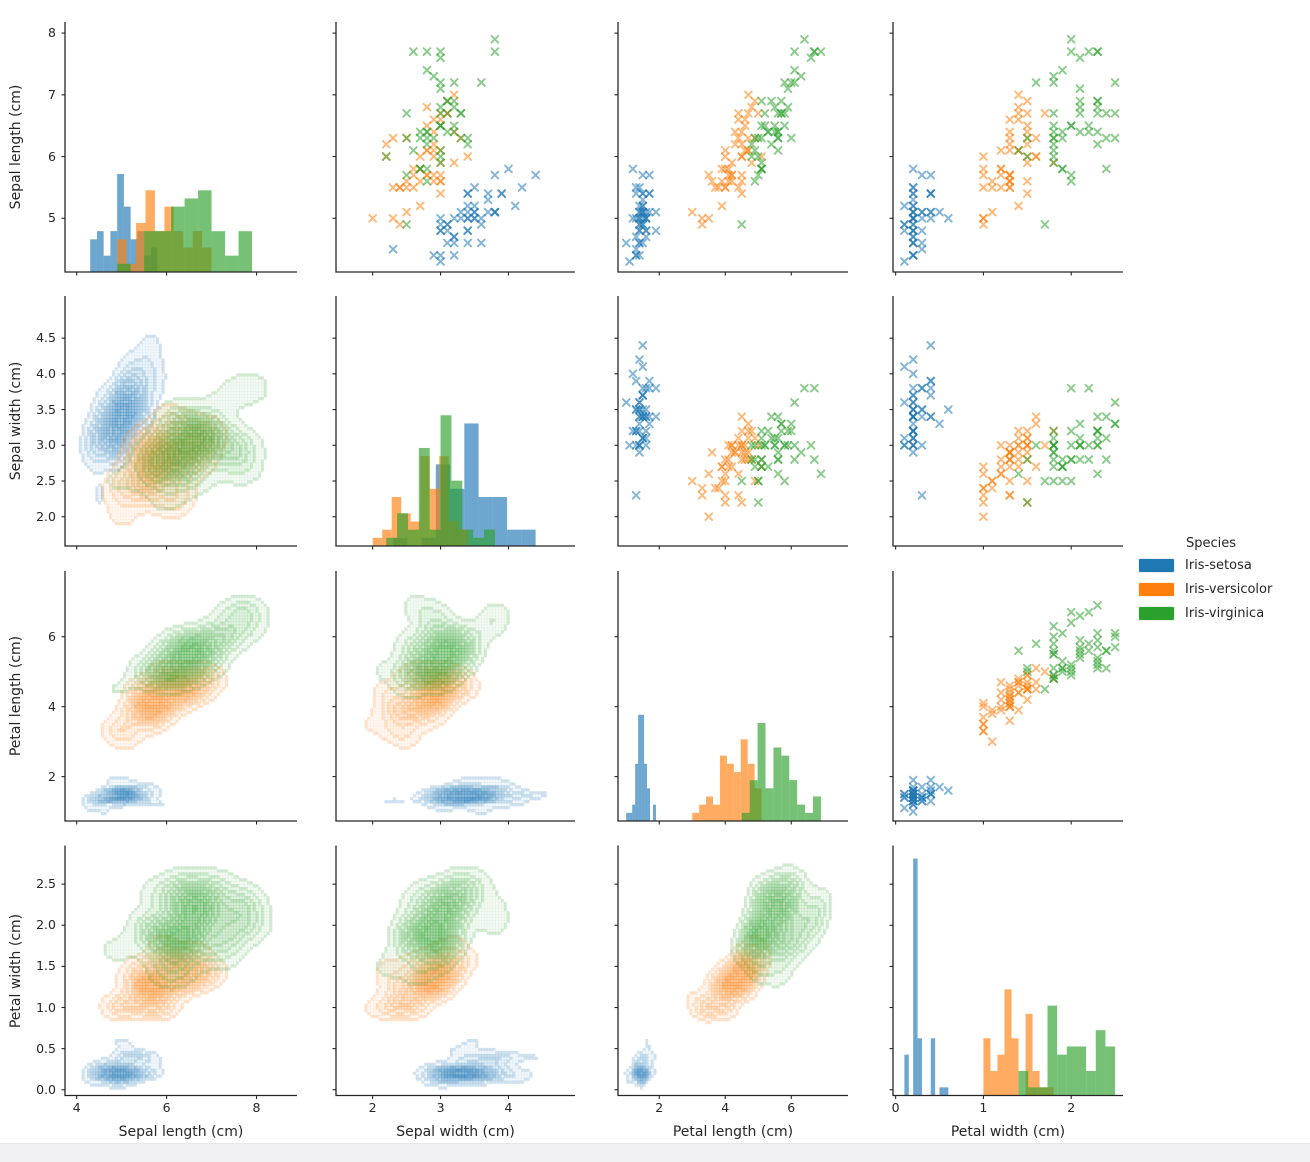  What do you see at coordinates (1156, 613) in the screenshot?
I see `virginica-color-swatch` at bounding box center [1156, 613].